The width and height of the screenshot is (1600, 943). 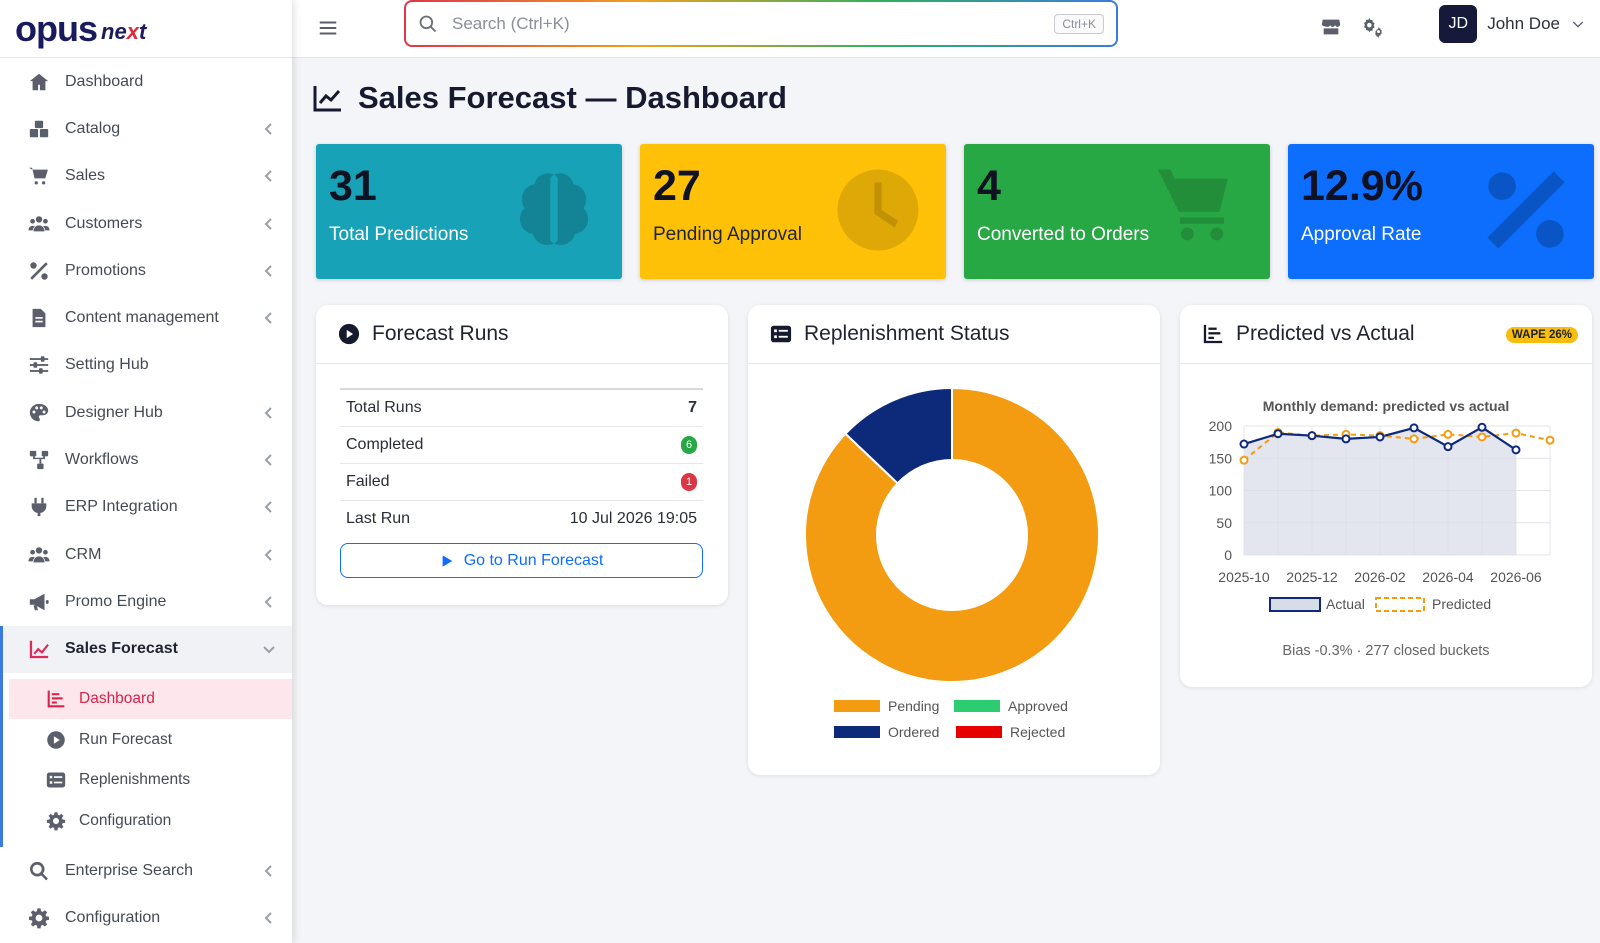 What do you see at coordinates (1228, 555) in the screenshot?
I see `y-tick-label: 0` at bounding box center [1228, 555].